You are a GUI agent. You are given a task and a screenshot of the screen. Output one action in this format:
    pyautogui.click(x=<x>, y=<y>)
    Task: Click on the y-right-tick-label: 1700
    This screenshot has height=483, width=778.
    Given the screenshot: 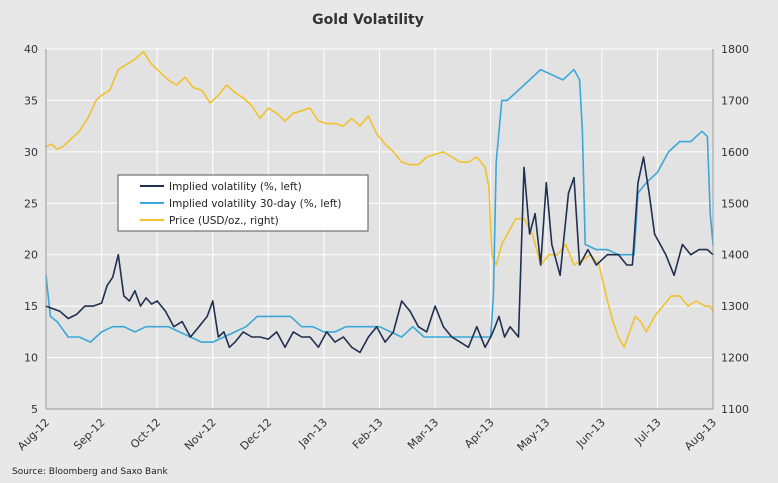 What is the action you would take?
    pyautogui.click(x=735, y=100)
    